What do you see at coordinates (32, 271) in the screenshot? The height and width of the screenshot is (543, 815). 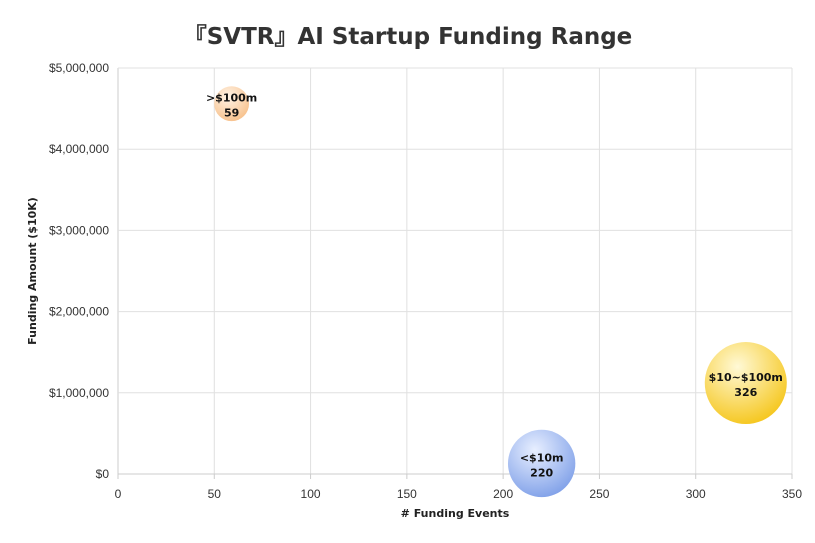 I see `y-axis-title: Funding Amount ($10K)` at bounding box center [32, 271].